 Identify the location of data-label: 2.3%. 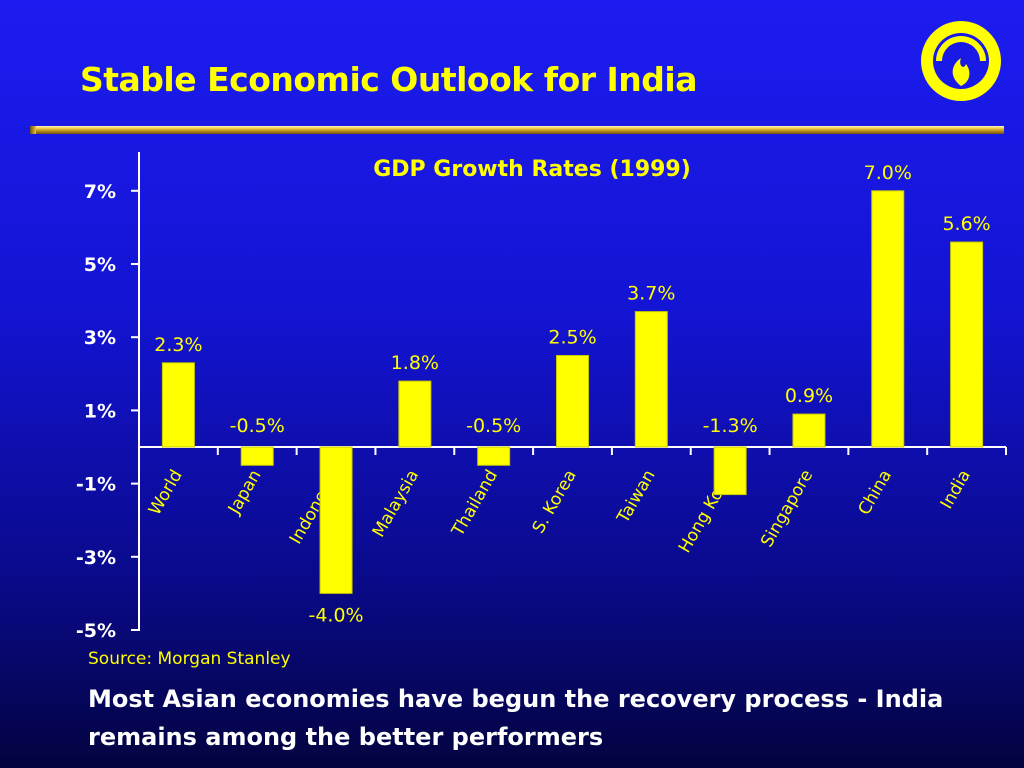
(178, 345).